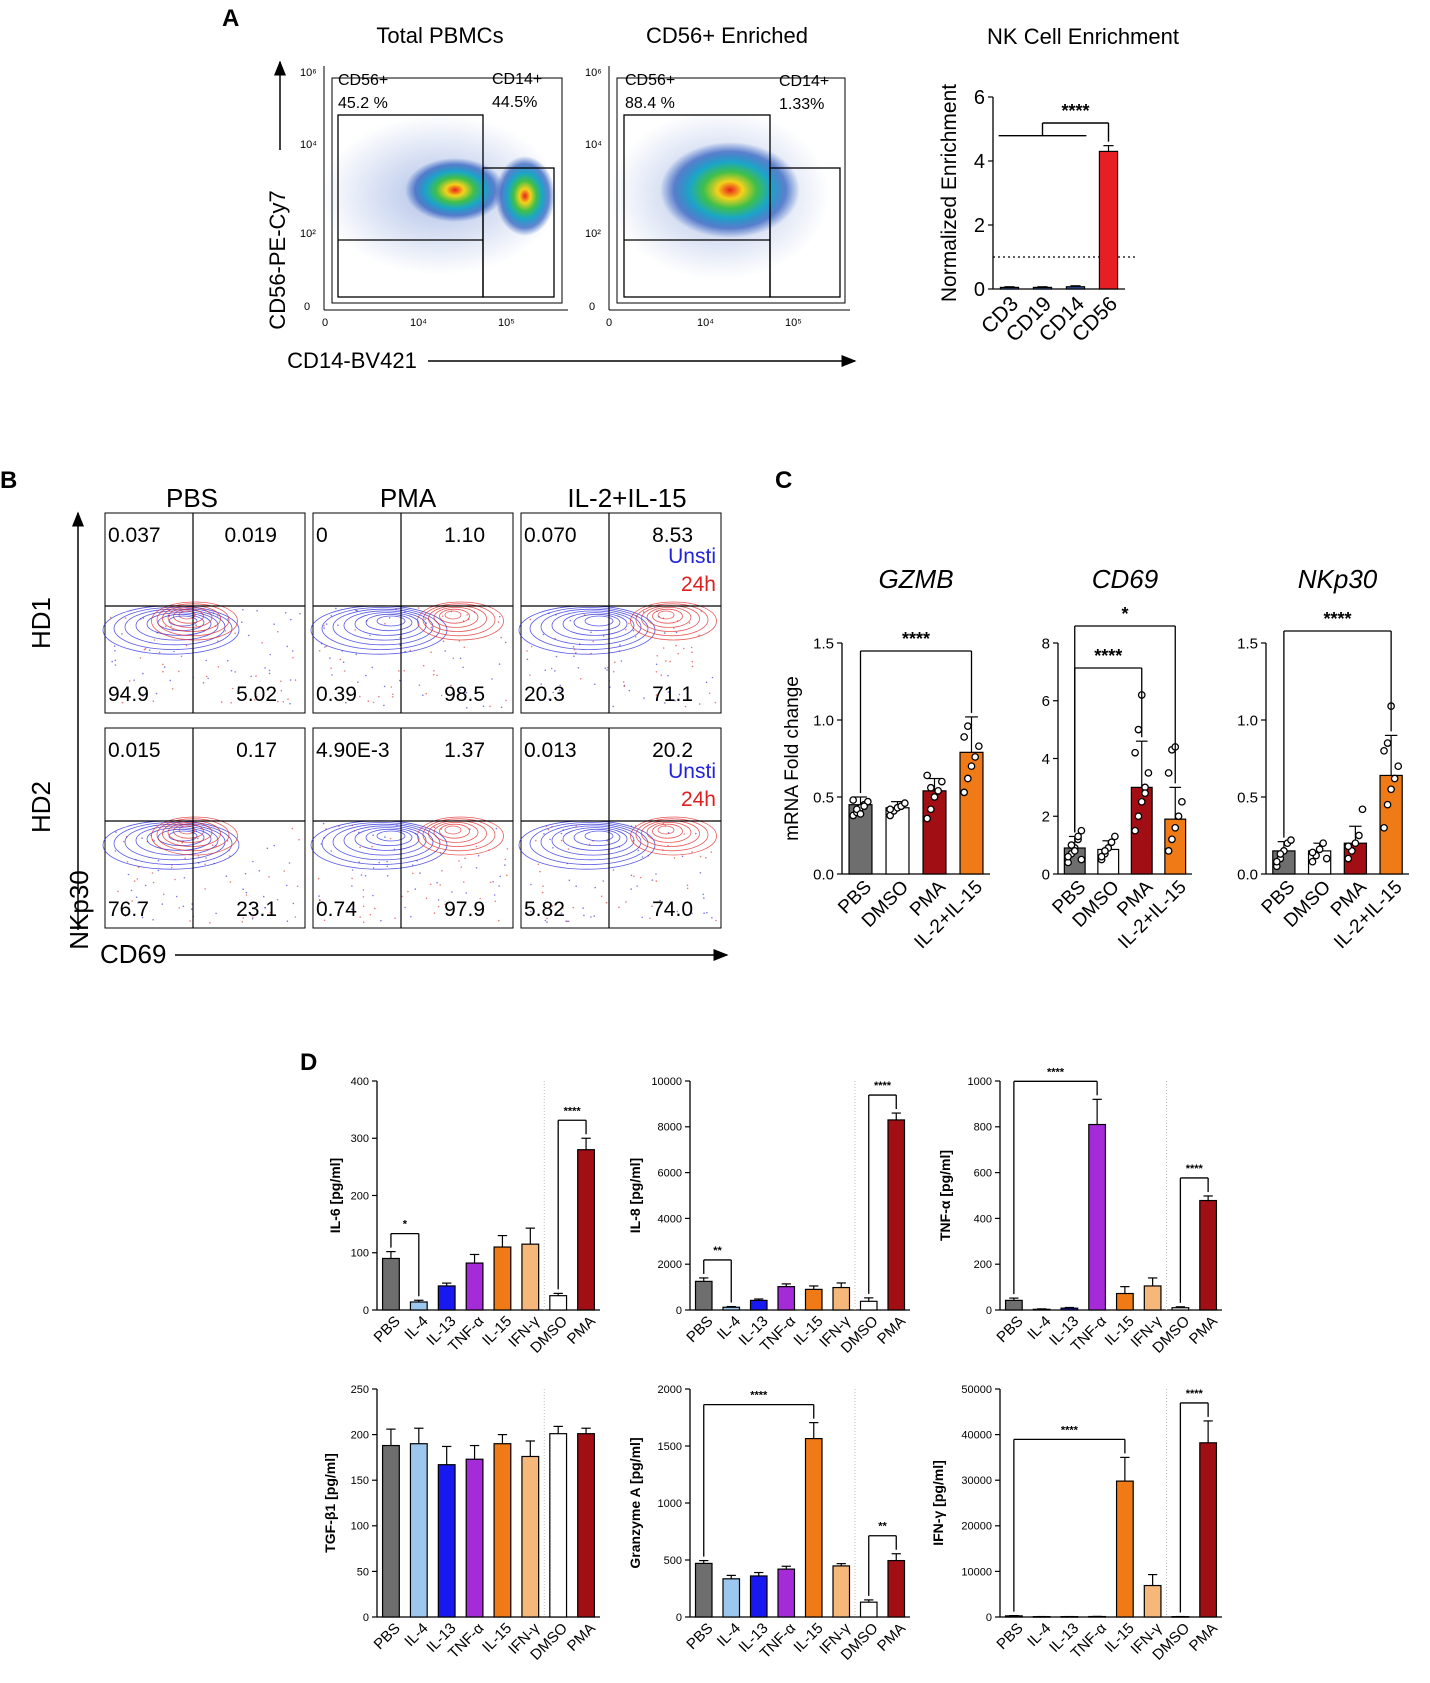  Describe the element at coordinates (979, 290) in the screenshot. I see `chart-y-tick-label: 0` at that location.